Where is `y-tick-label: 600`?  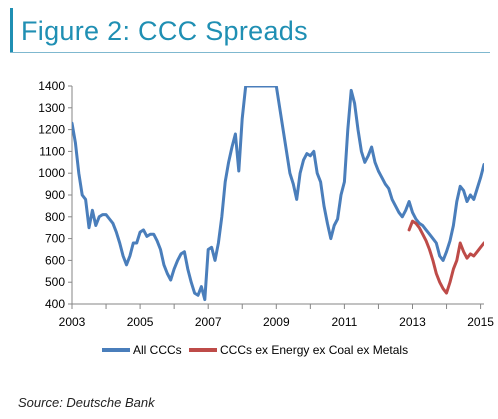 y-tick-label: 600 is located at coordinates (55, 260).